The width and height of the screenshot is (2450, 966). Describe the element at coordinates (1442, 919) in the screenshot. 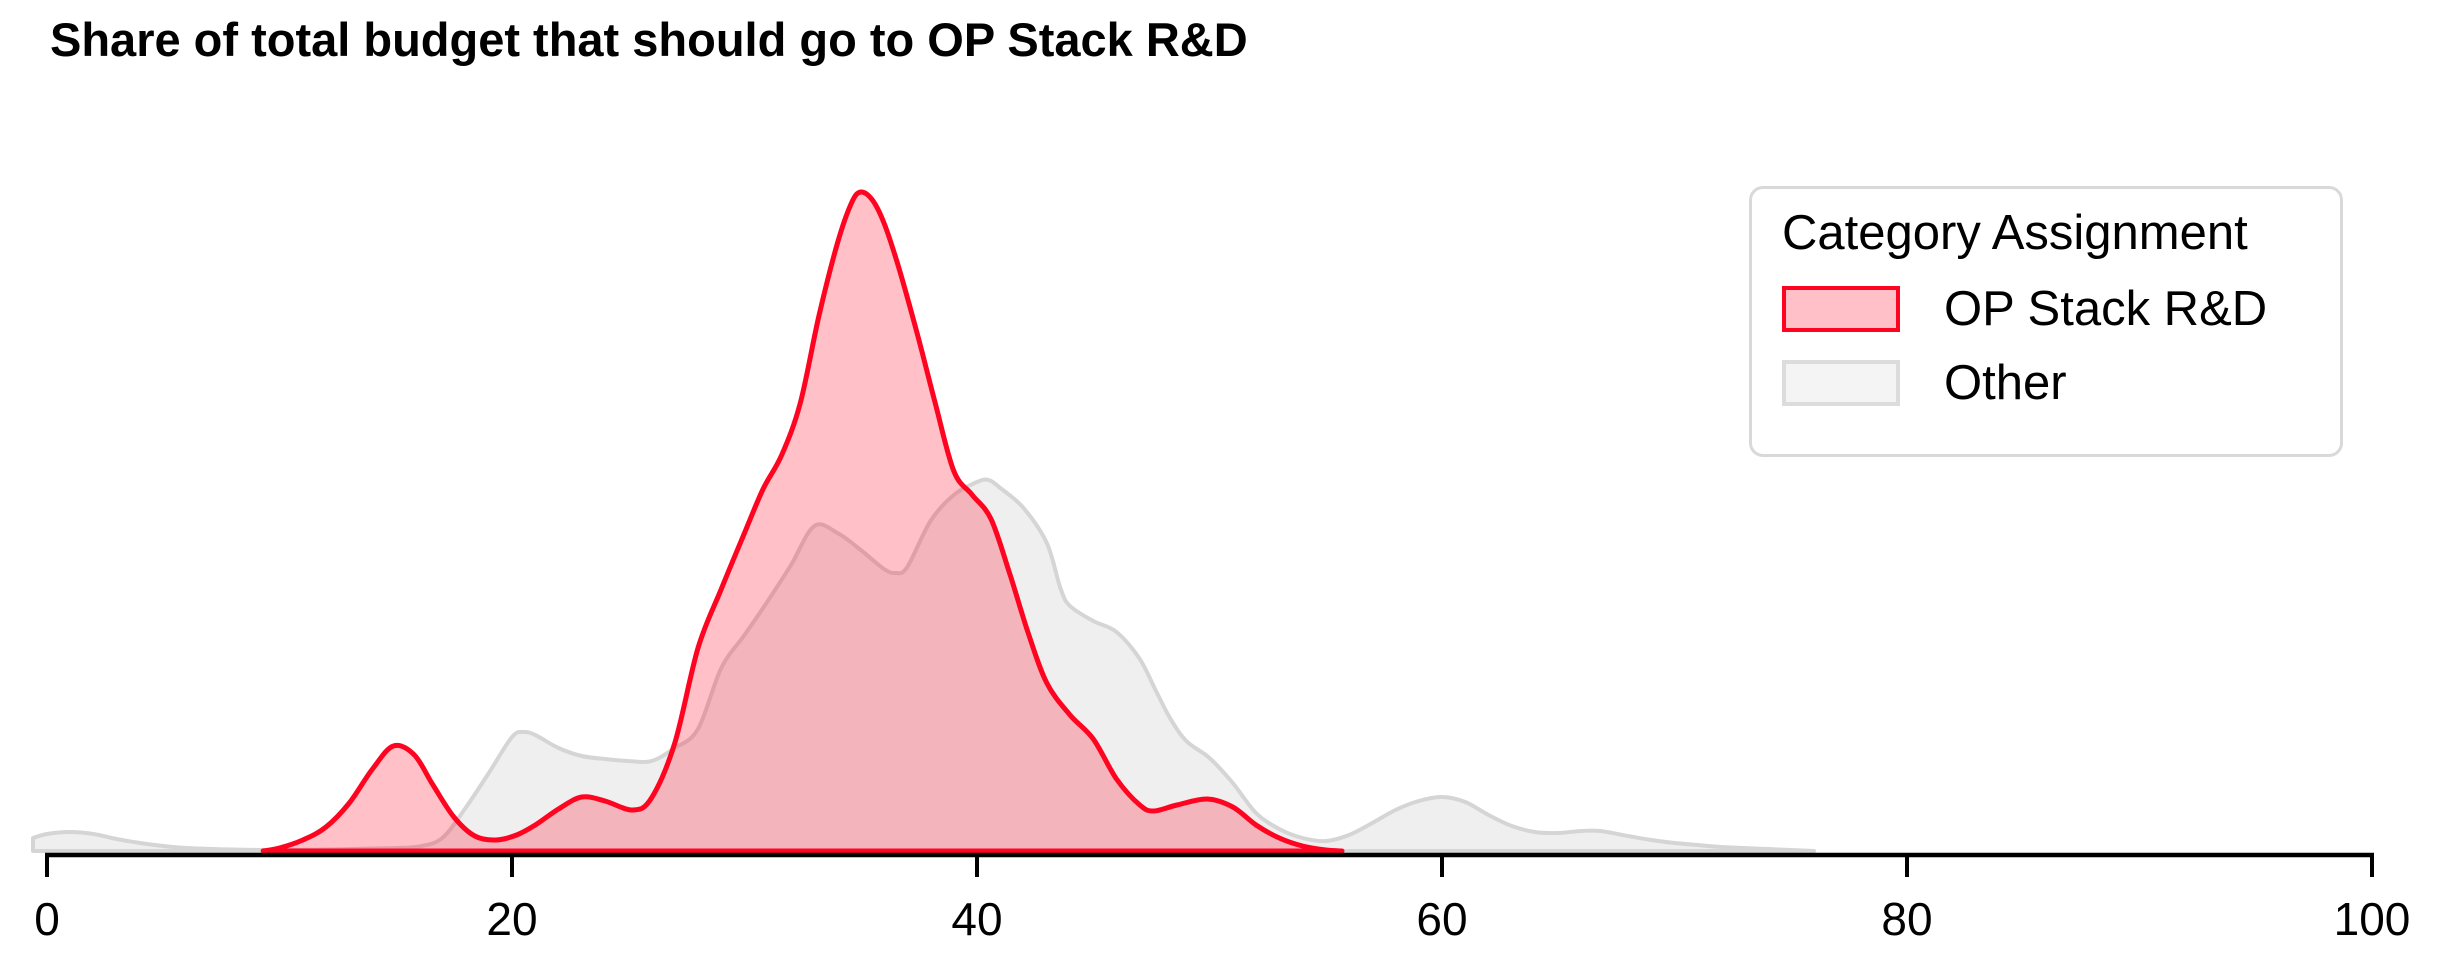

I see `x-tick-label-60: 60` at that location.